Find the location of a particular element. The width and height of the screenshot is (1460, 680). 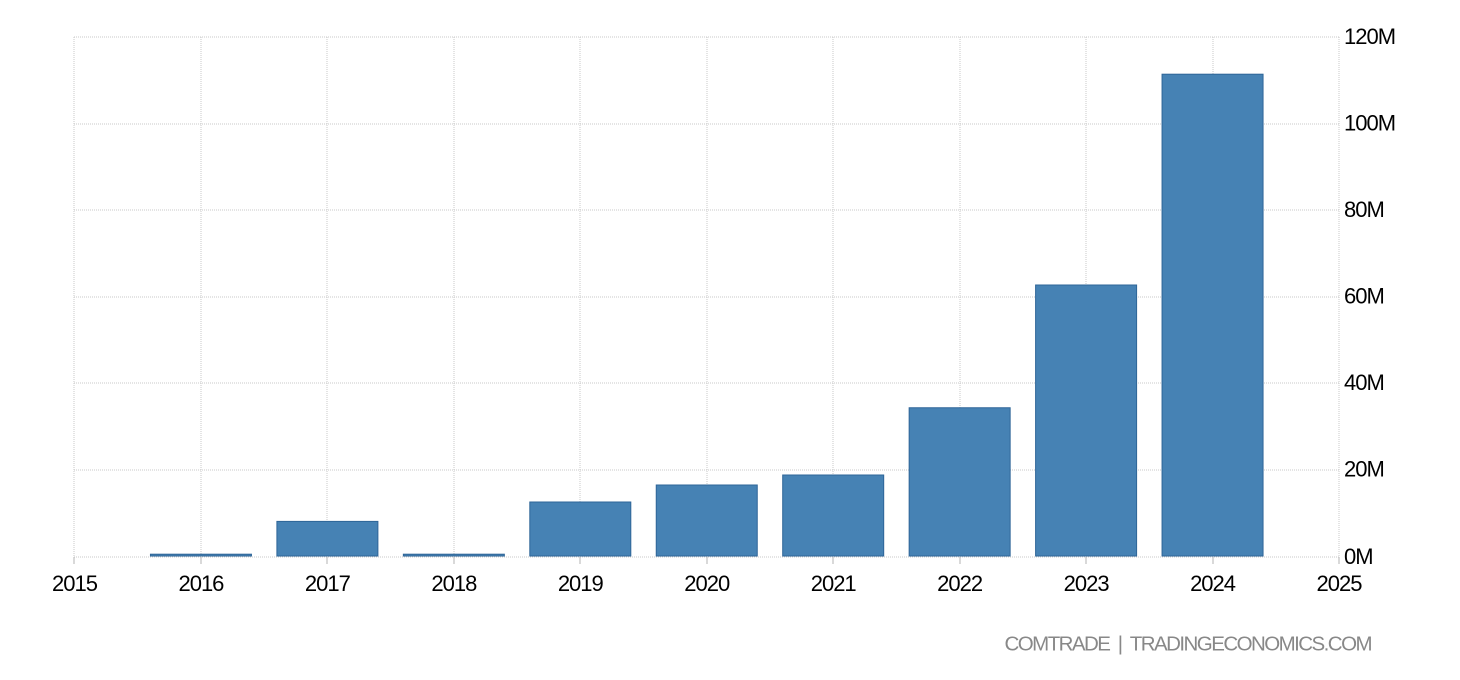

svg-text: 2017 is located at coordinates (328, 583).